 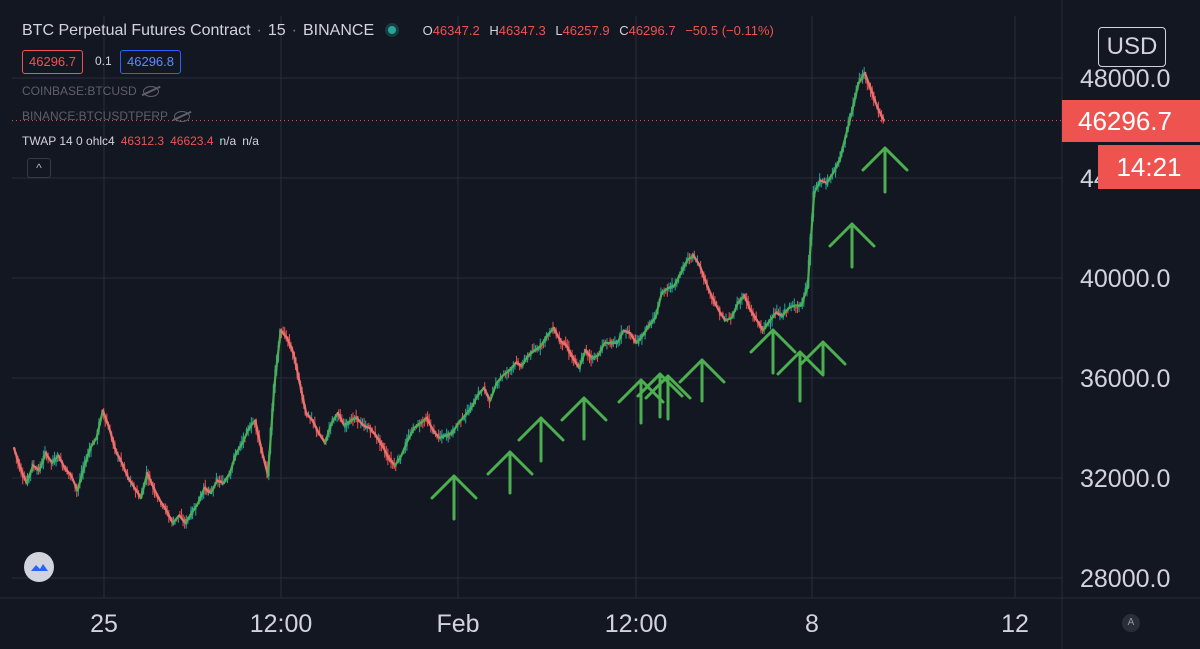 I want to click on buy-price-button: 46296.8, so click(x=150, y=62).